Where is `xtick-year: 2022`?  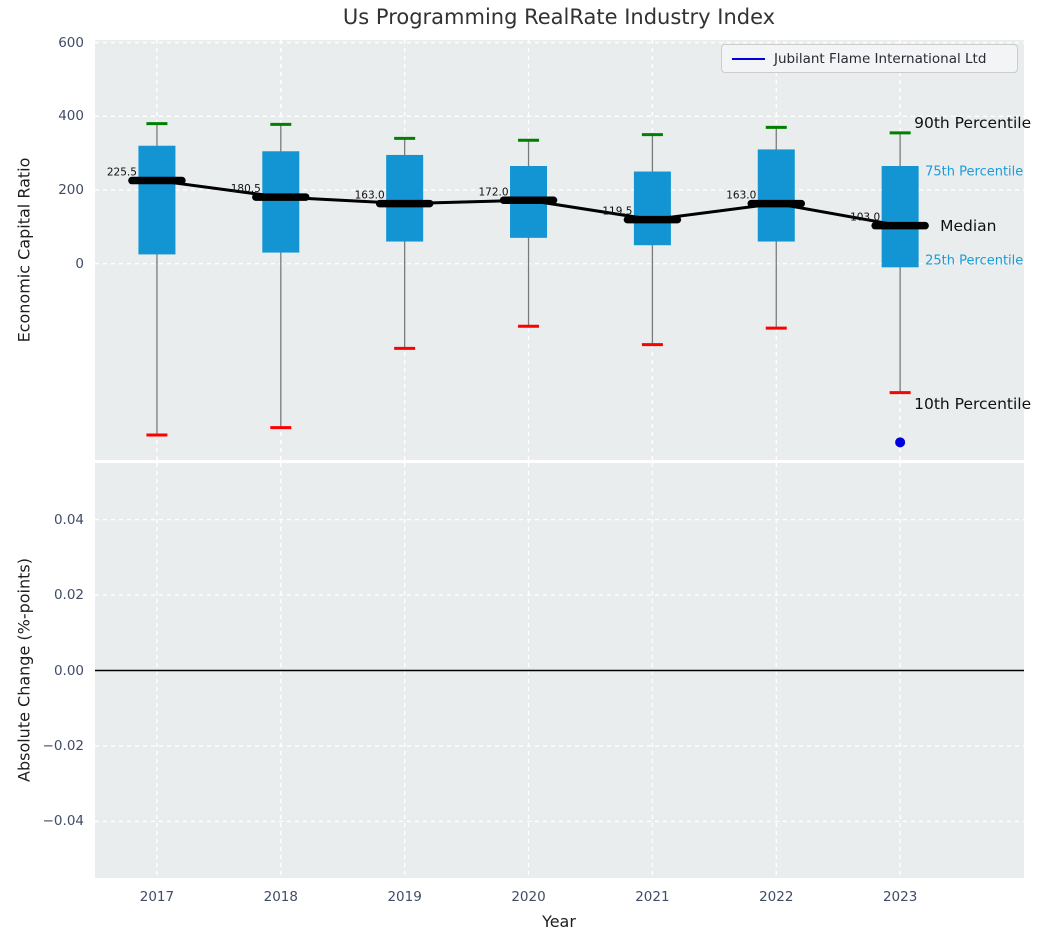 xtick-year: 2022 is located at coordinates (776, 897).